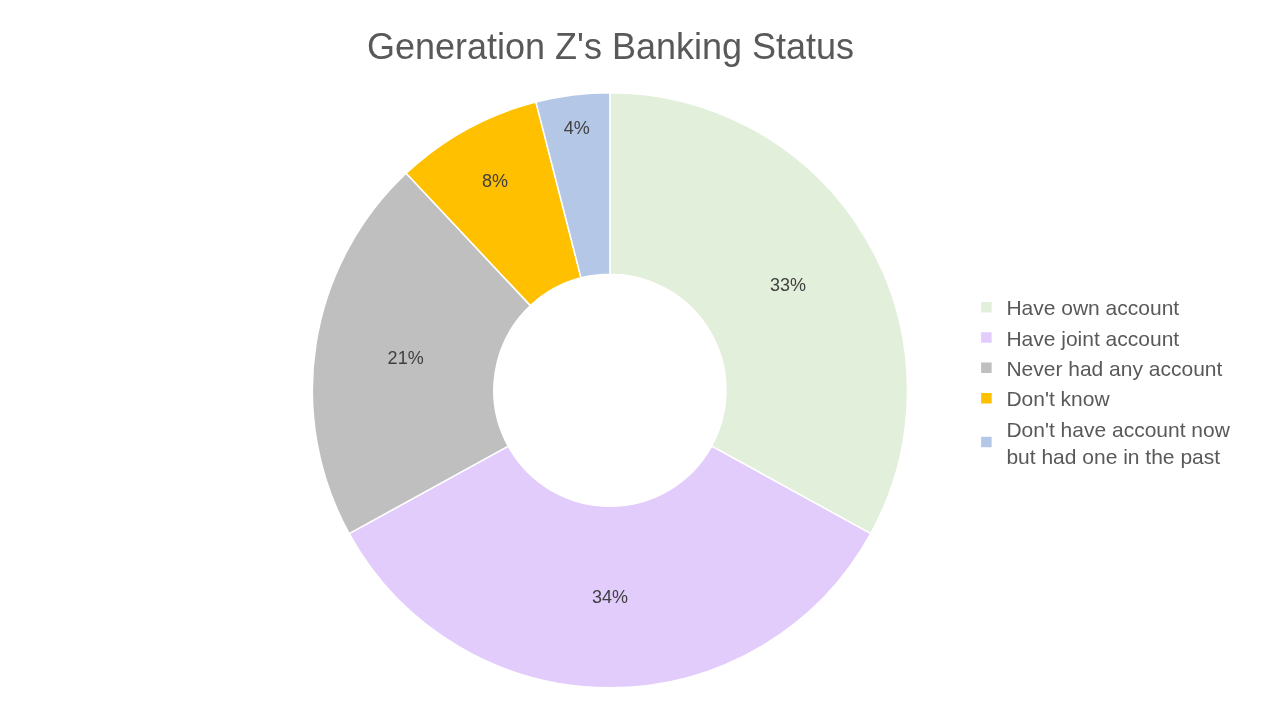 This screenshot has width=1280, height=720. I want to click on data-label: 8%, so click(495, 181).